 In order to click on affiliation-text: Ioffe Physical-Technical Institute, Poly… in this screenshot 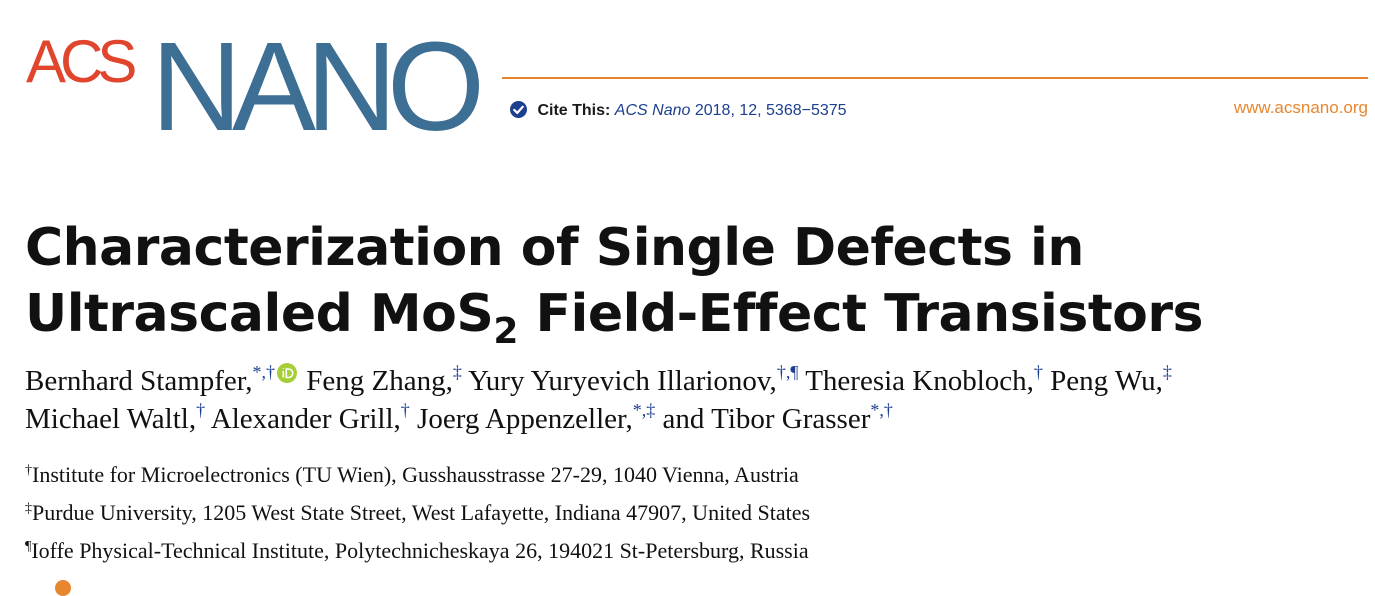, I will do `click(420, 550)`.